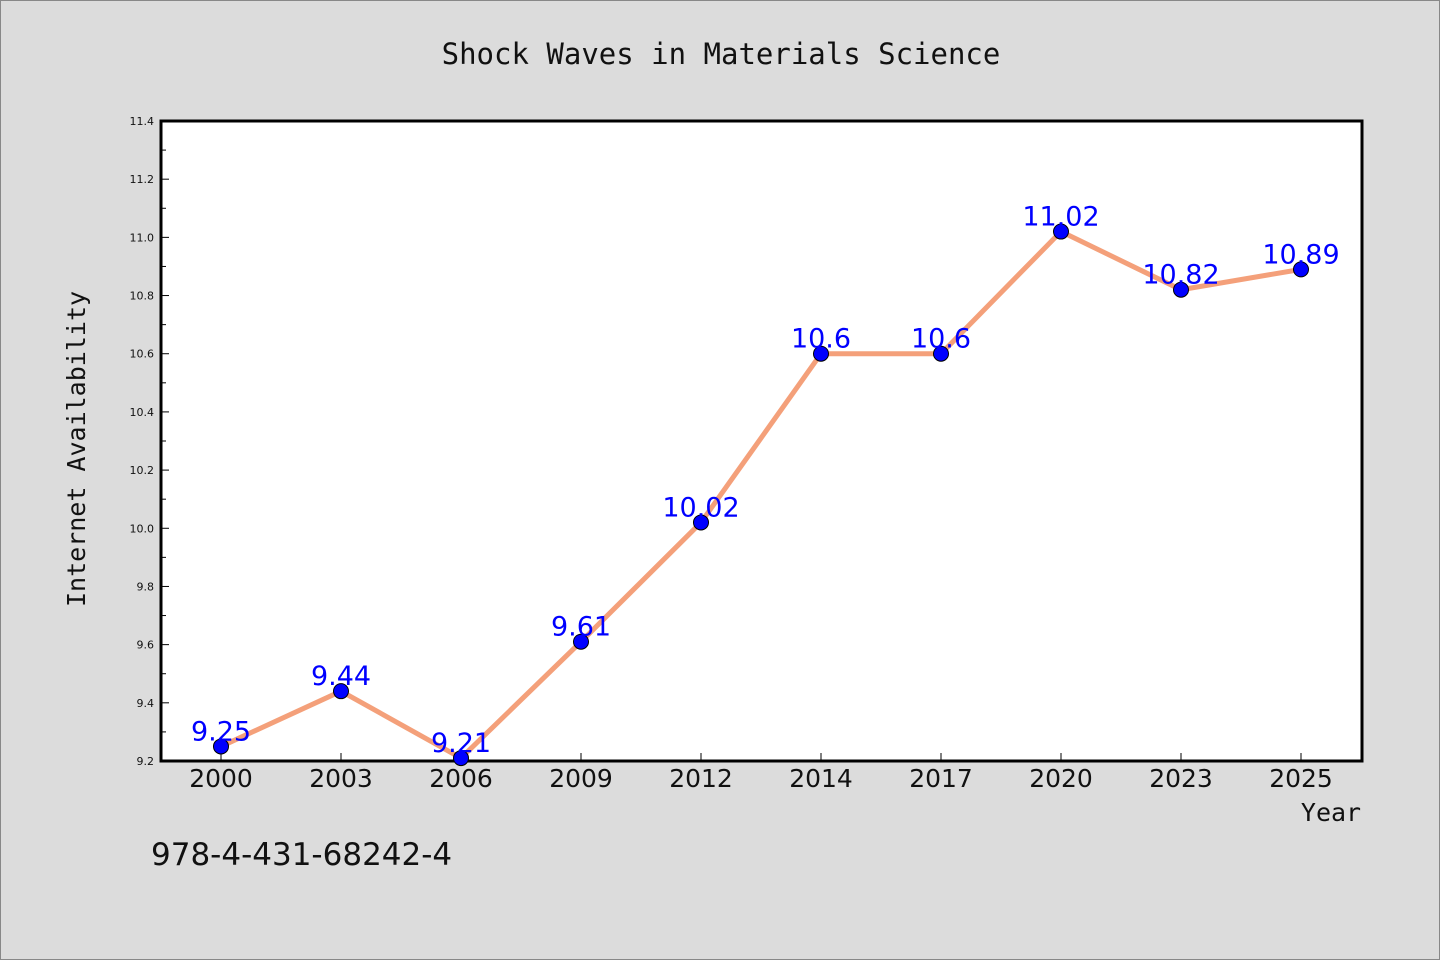 Image resolution: width=1440 pixels, height=960 pixels. I want to click on y-tick-label: 10.4, so click(142, 412).